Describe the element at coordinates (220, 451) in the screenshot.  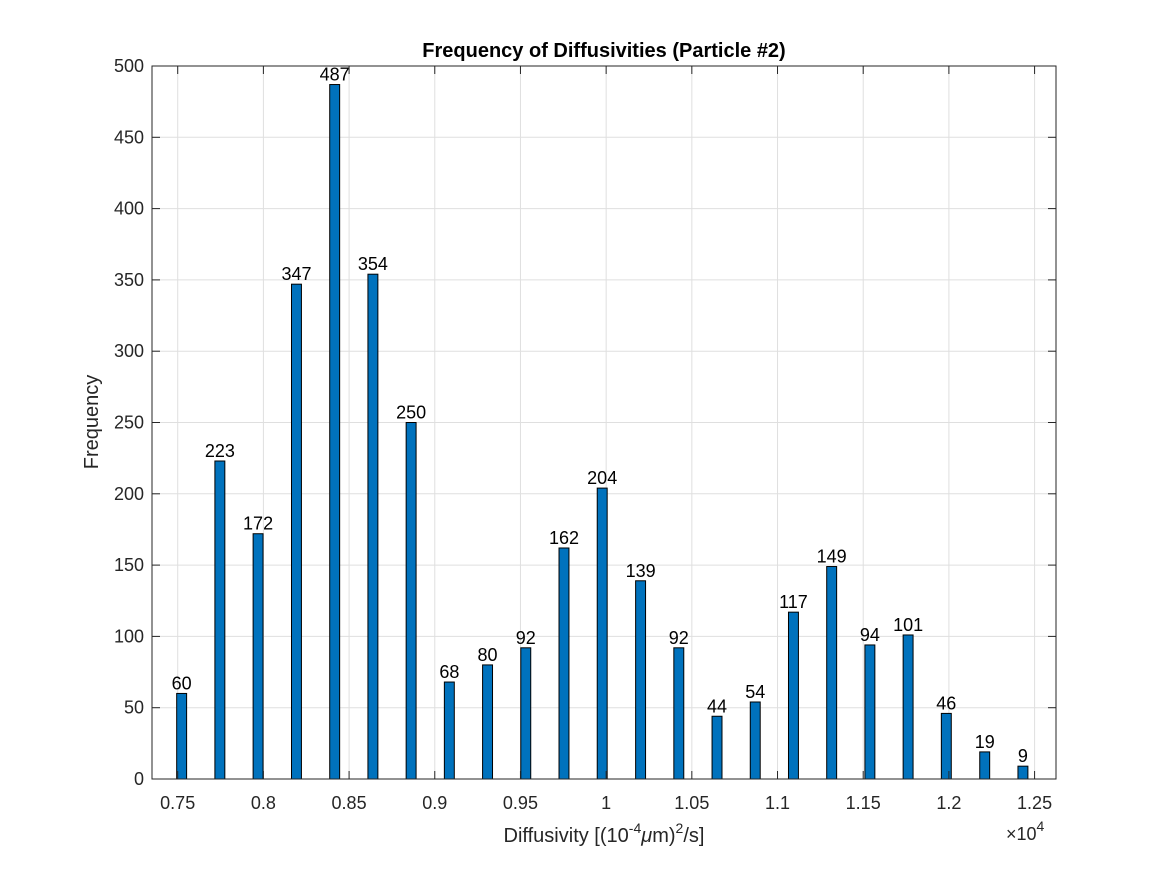
I see `bar-value-label: 223` at that location.